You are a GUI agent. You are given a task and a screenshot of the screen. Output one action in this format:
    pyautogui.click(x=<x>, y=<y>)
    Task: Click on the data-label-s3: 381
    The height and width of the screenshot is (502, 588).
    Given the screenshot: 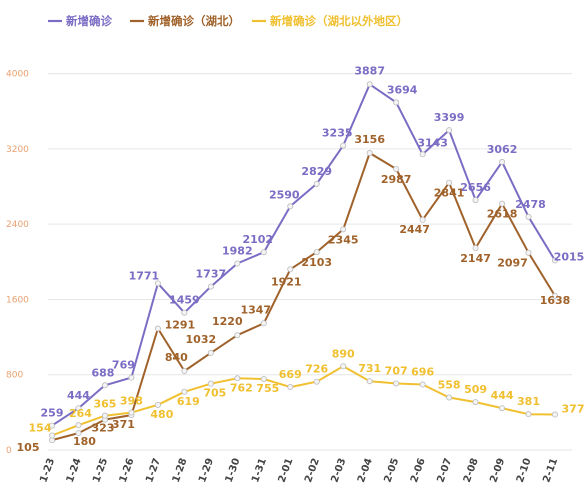 What is the action you would take?
    pyautogui.click(x=528, y=401)
    